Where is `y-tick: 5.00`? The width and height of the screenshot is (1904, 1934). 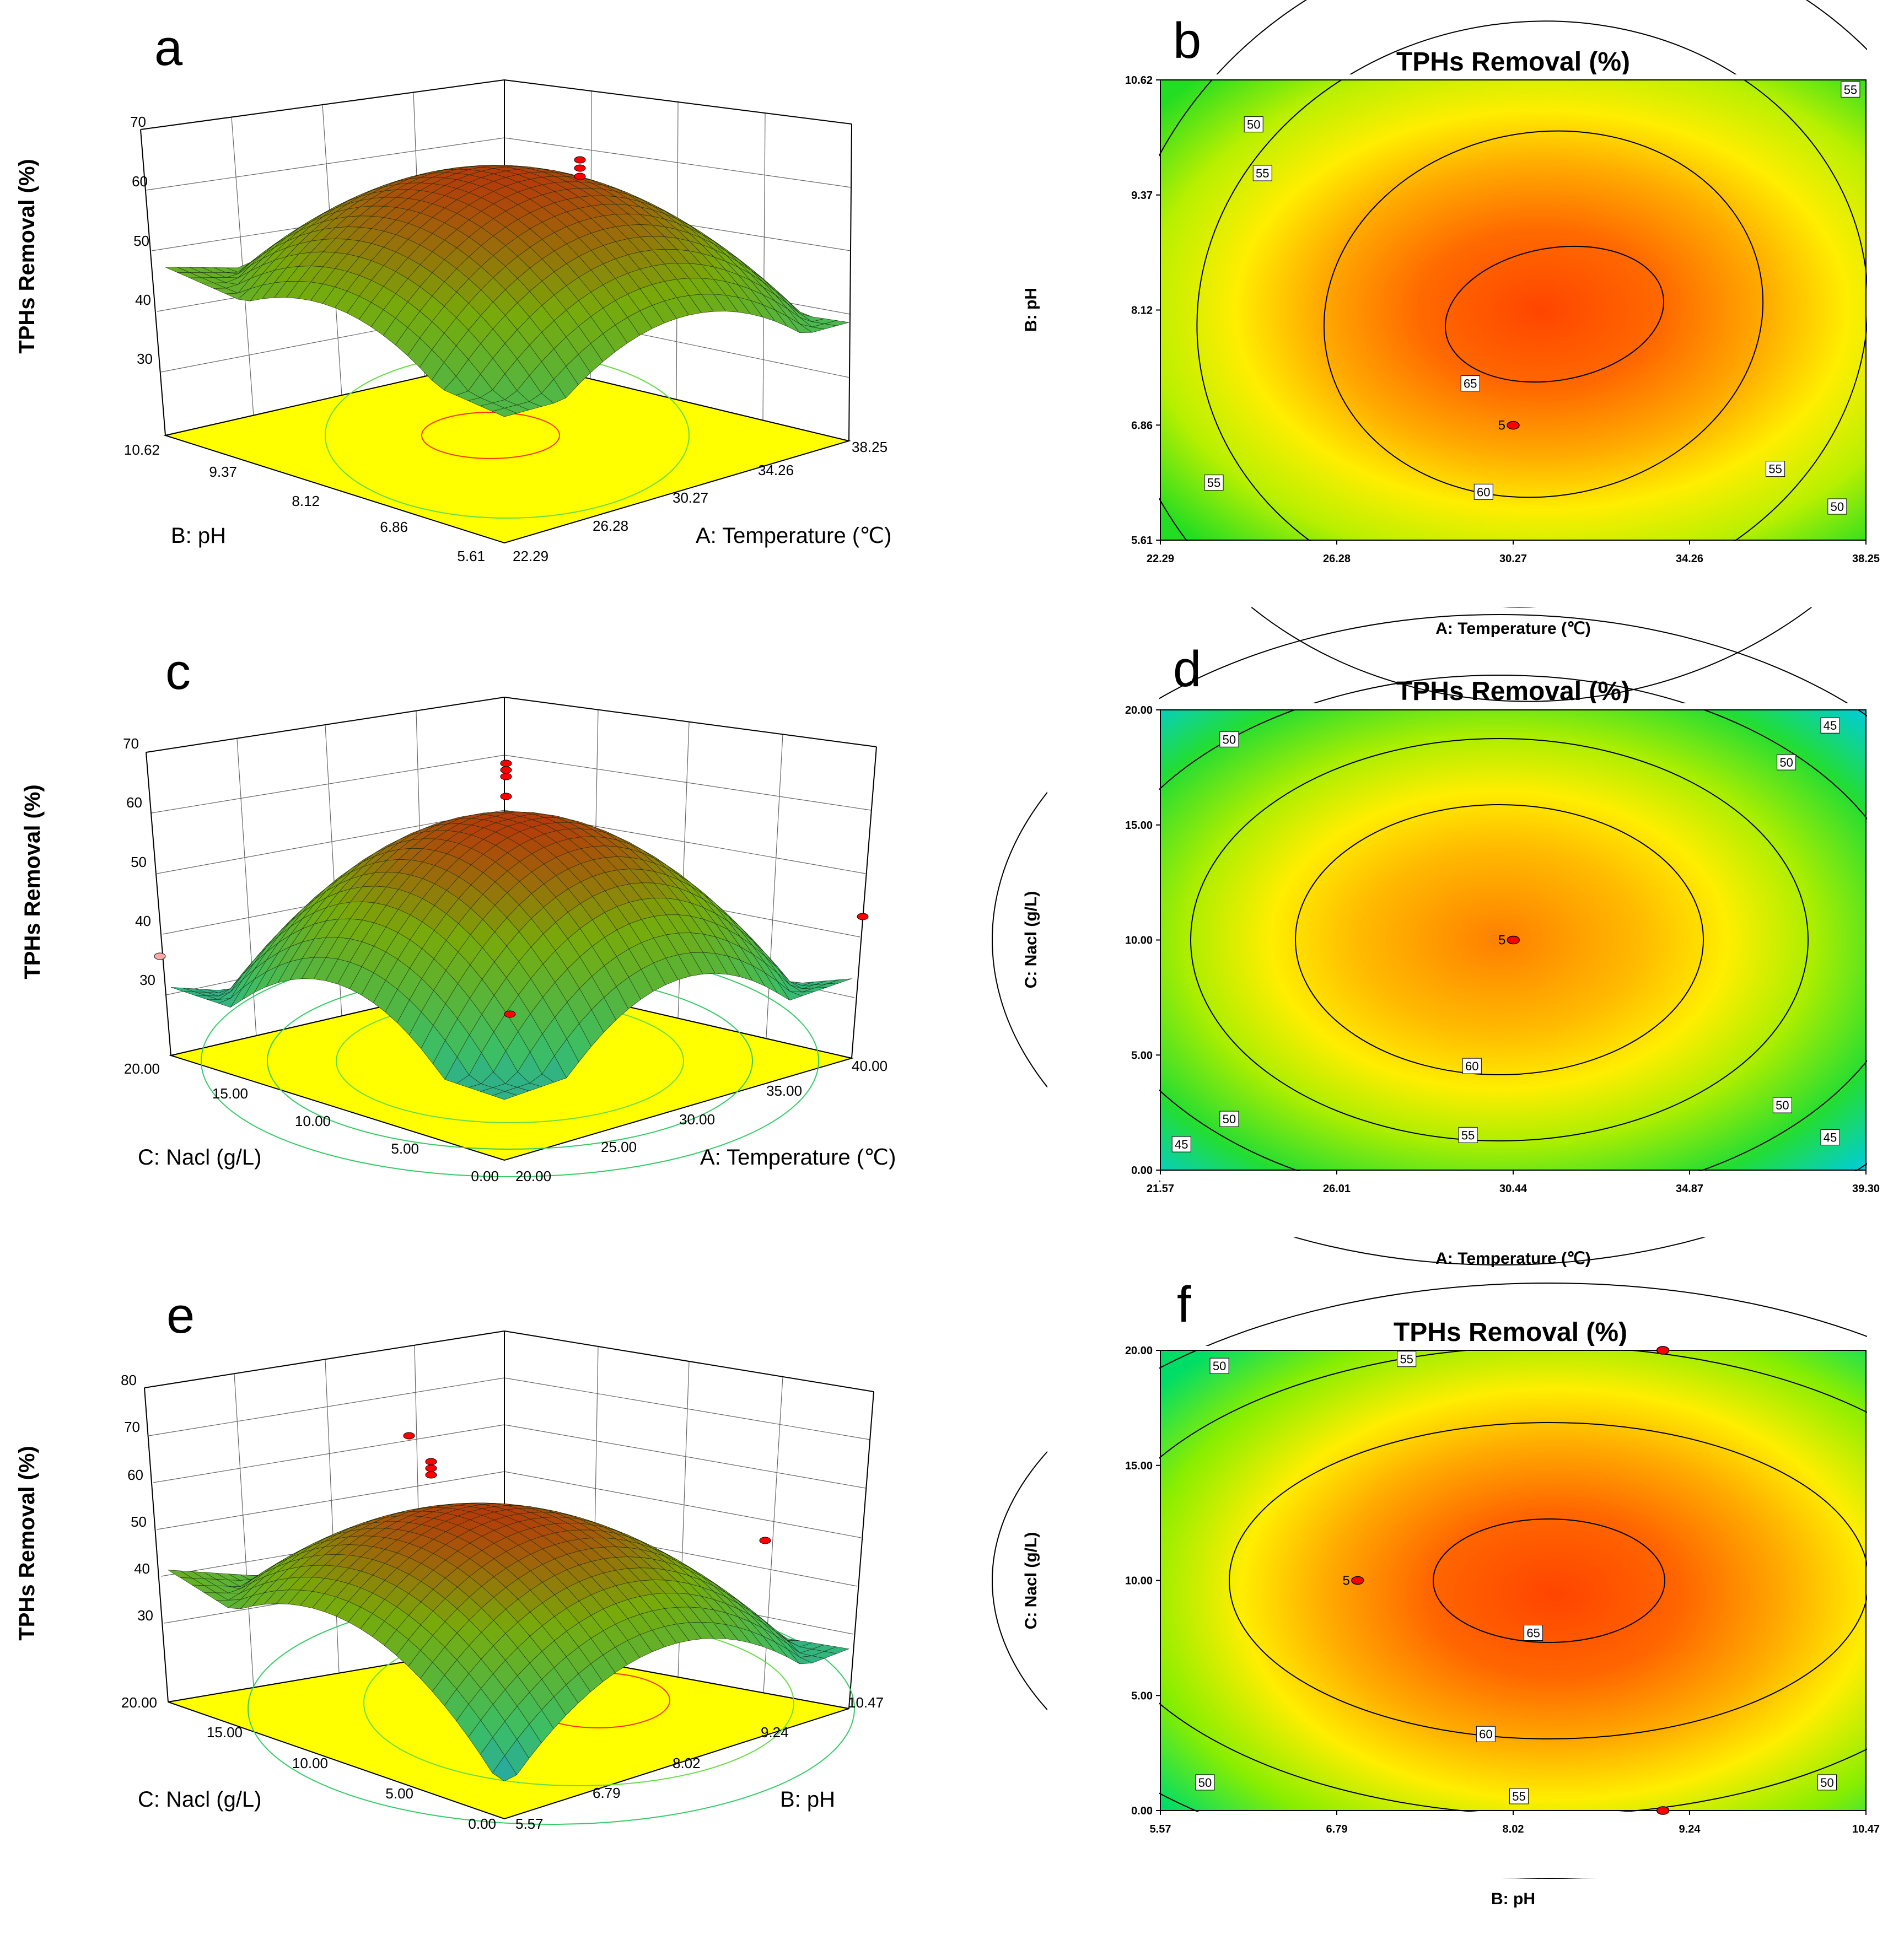
y-tick: 5.00 is located at coordinates (399, 1793).